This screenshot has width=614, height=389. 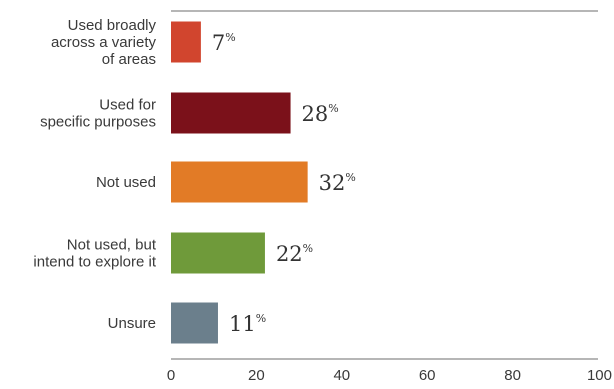 What do you see at coordinates (112, 245) in the screenshot?
I see `category-label-line: Not used, but` at bounding box center [112, 245].